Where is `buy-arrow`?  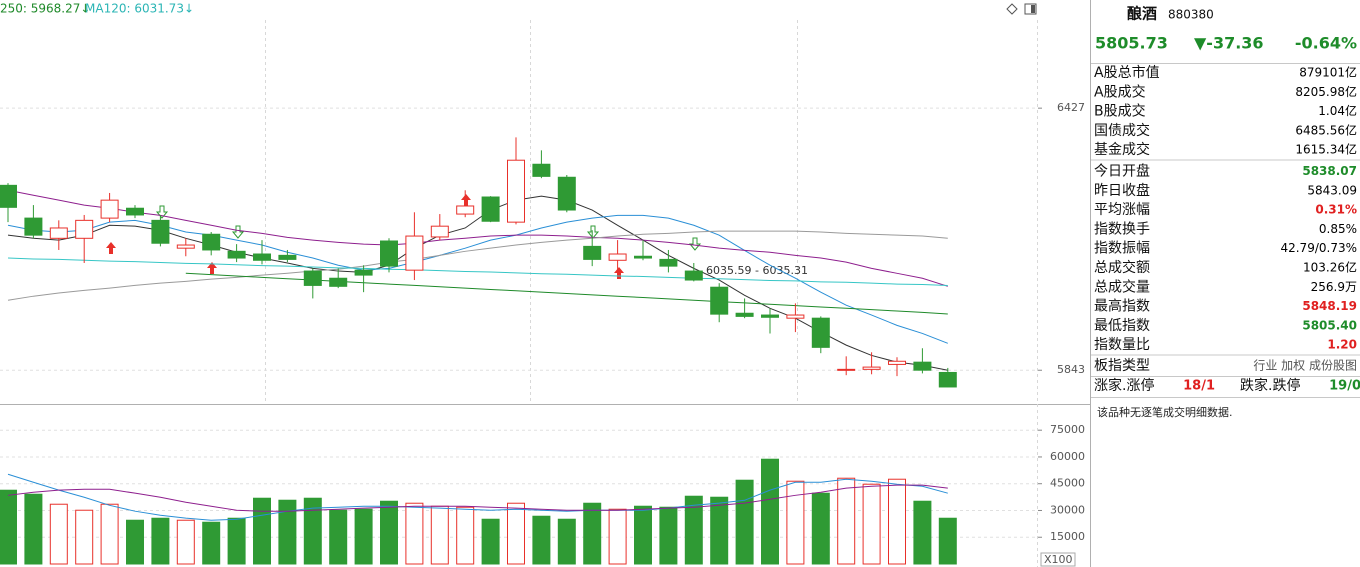
buy-arrow is located at coordinates (466, 200).